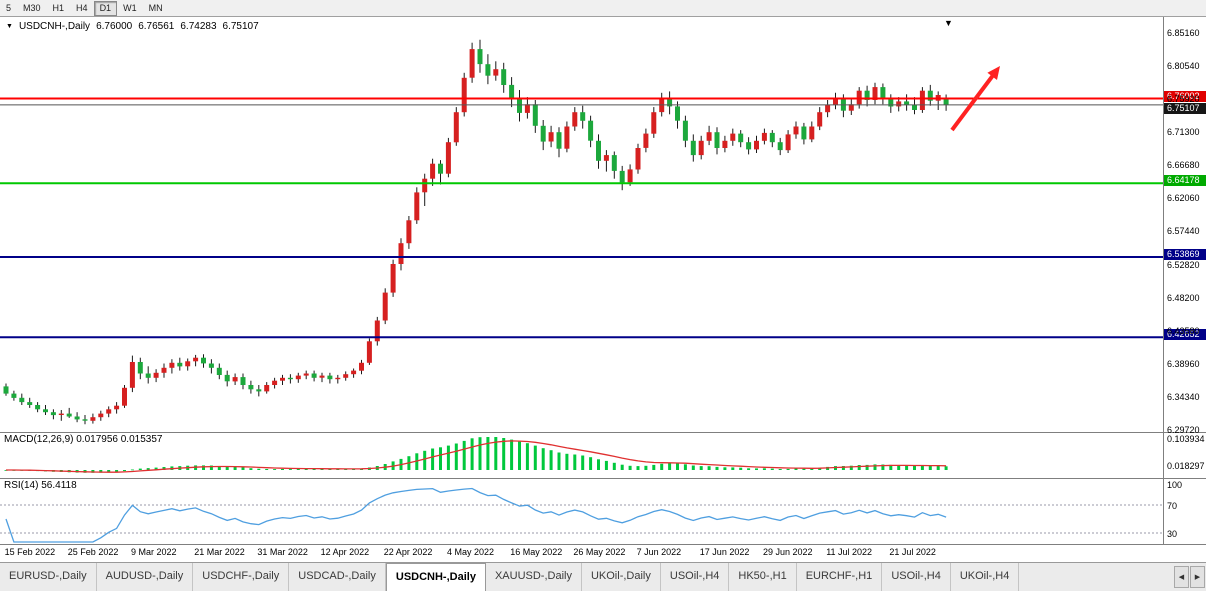  I want to click on chart-tab-usdcnh-daily: USDCNH-,Daily, so click(435, 577).